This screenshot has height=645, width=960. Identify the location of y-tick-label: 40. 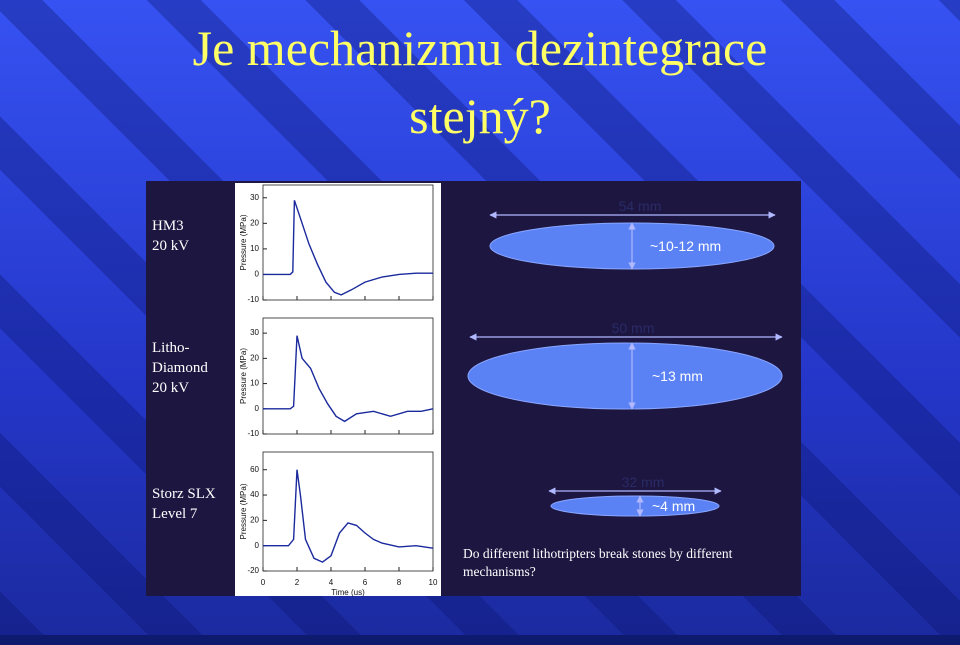
(254, 494).